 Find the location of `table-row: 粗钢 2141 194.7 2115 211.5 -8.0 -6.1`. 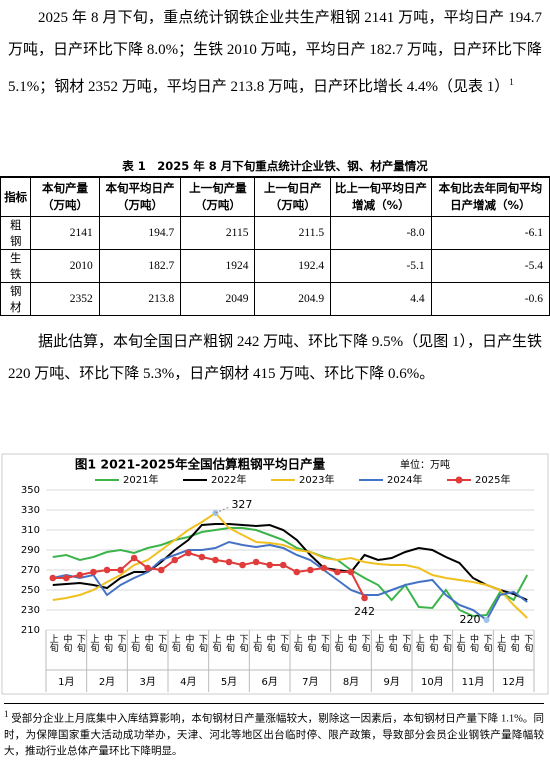

table-row: 粗钢 2141 194.7 2115 211.5 -8.0 -6.1 is located at coordinates (275, 233).